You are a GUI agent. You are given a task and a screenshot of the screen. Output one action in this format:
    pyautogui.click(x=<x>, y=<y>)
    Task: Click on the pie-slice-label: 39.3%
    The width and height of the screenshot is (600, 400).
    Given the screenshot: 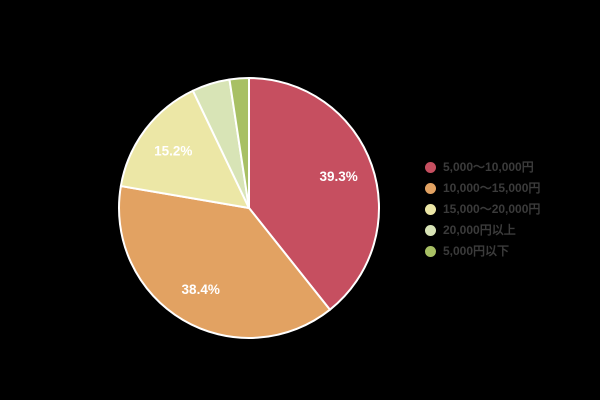 What is the action you would take?
    pyautogui.click(x=338, y=176)
    